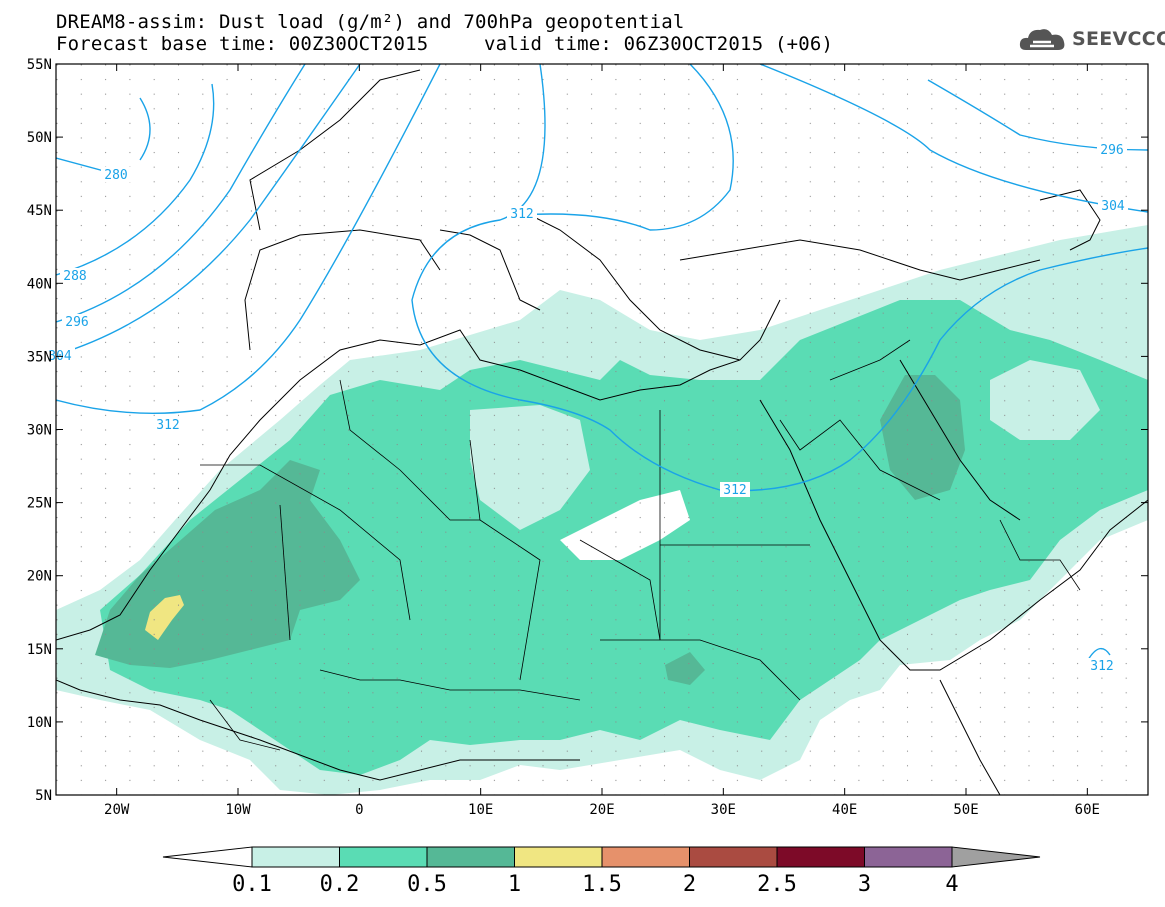 This screenshot has width=1165, height=907. Describe the element at coordinates (514, 884) in the screenshot. I see `colorbar-label: 1` at that location.